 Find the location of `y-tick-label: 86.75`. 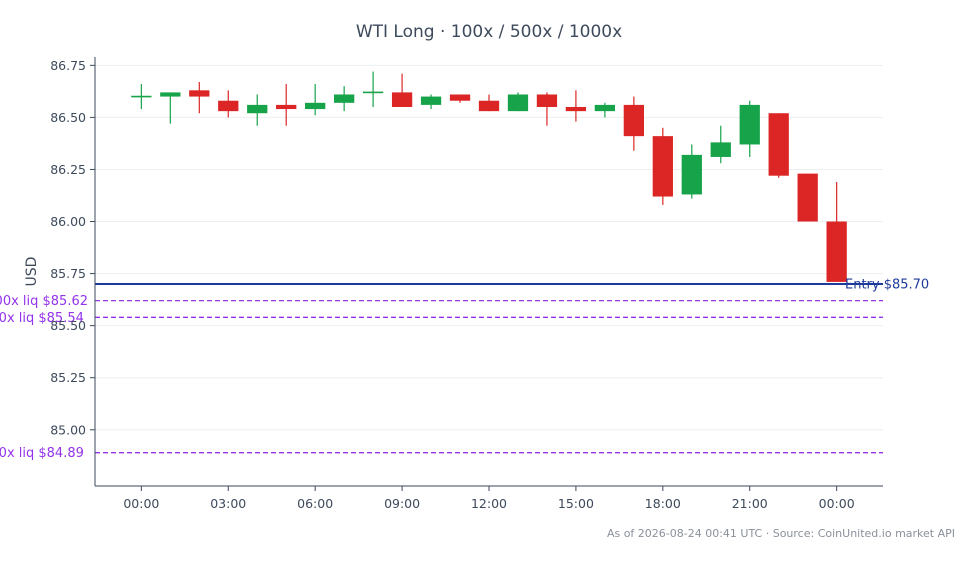

y-tick-label: 86.75 is located at coordinates (68, 65).